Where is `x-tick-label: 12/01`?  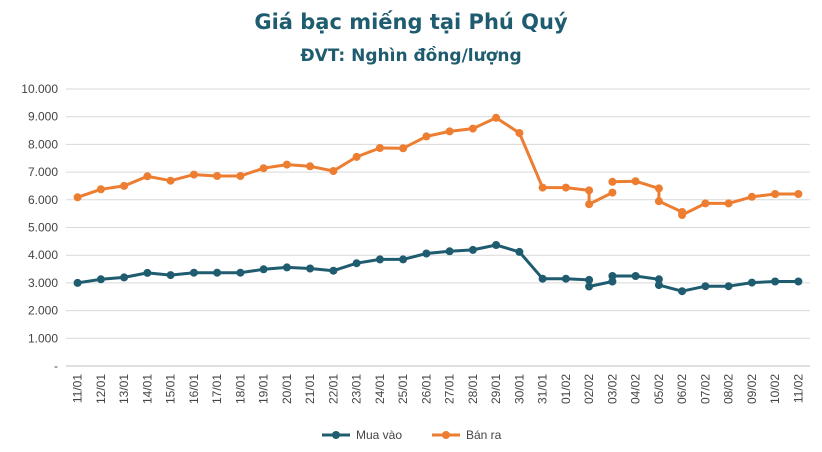
x-tick-label: 12/01 is located at coordinates (101, 389).